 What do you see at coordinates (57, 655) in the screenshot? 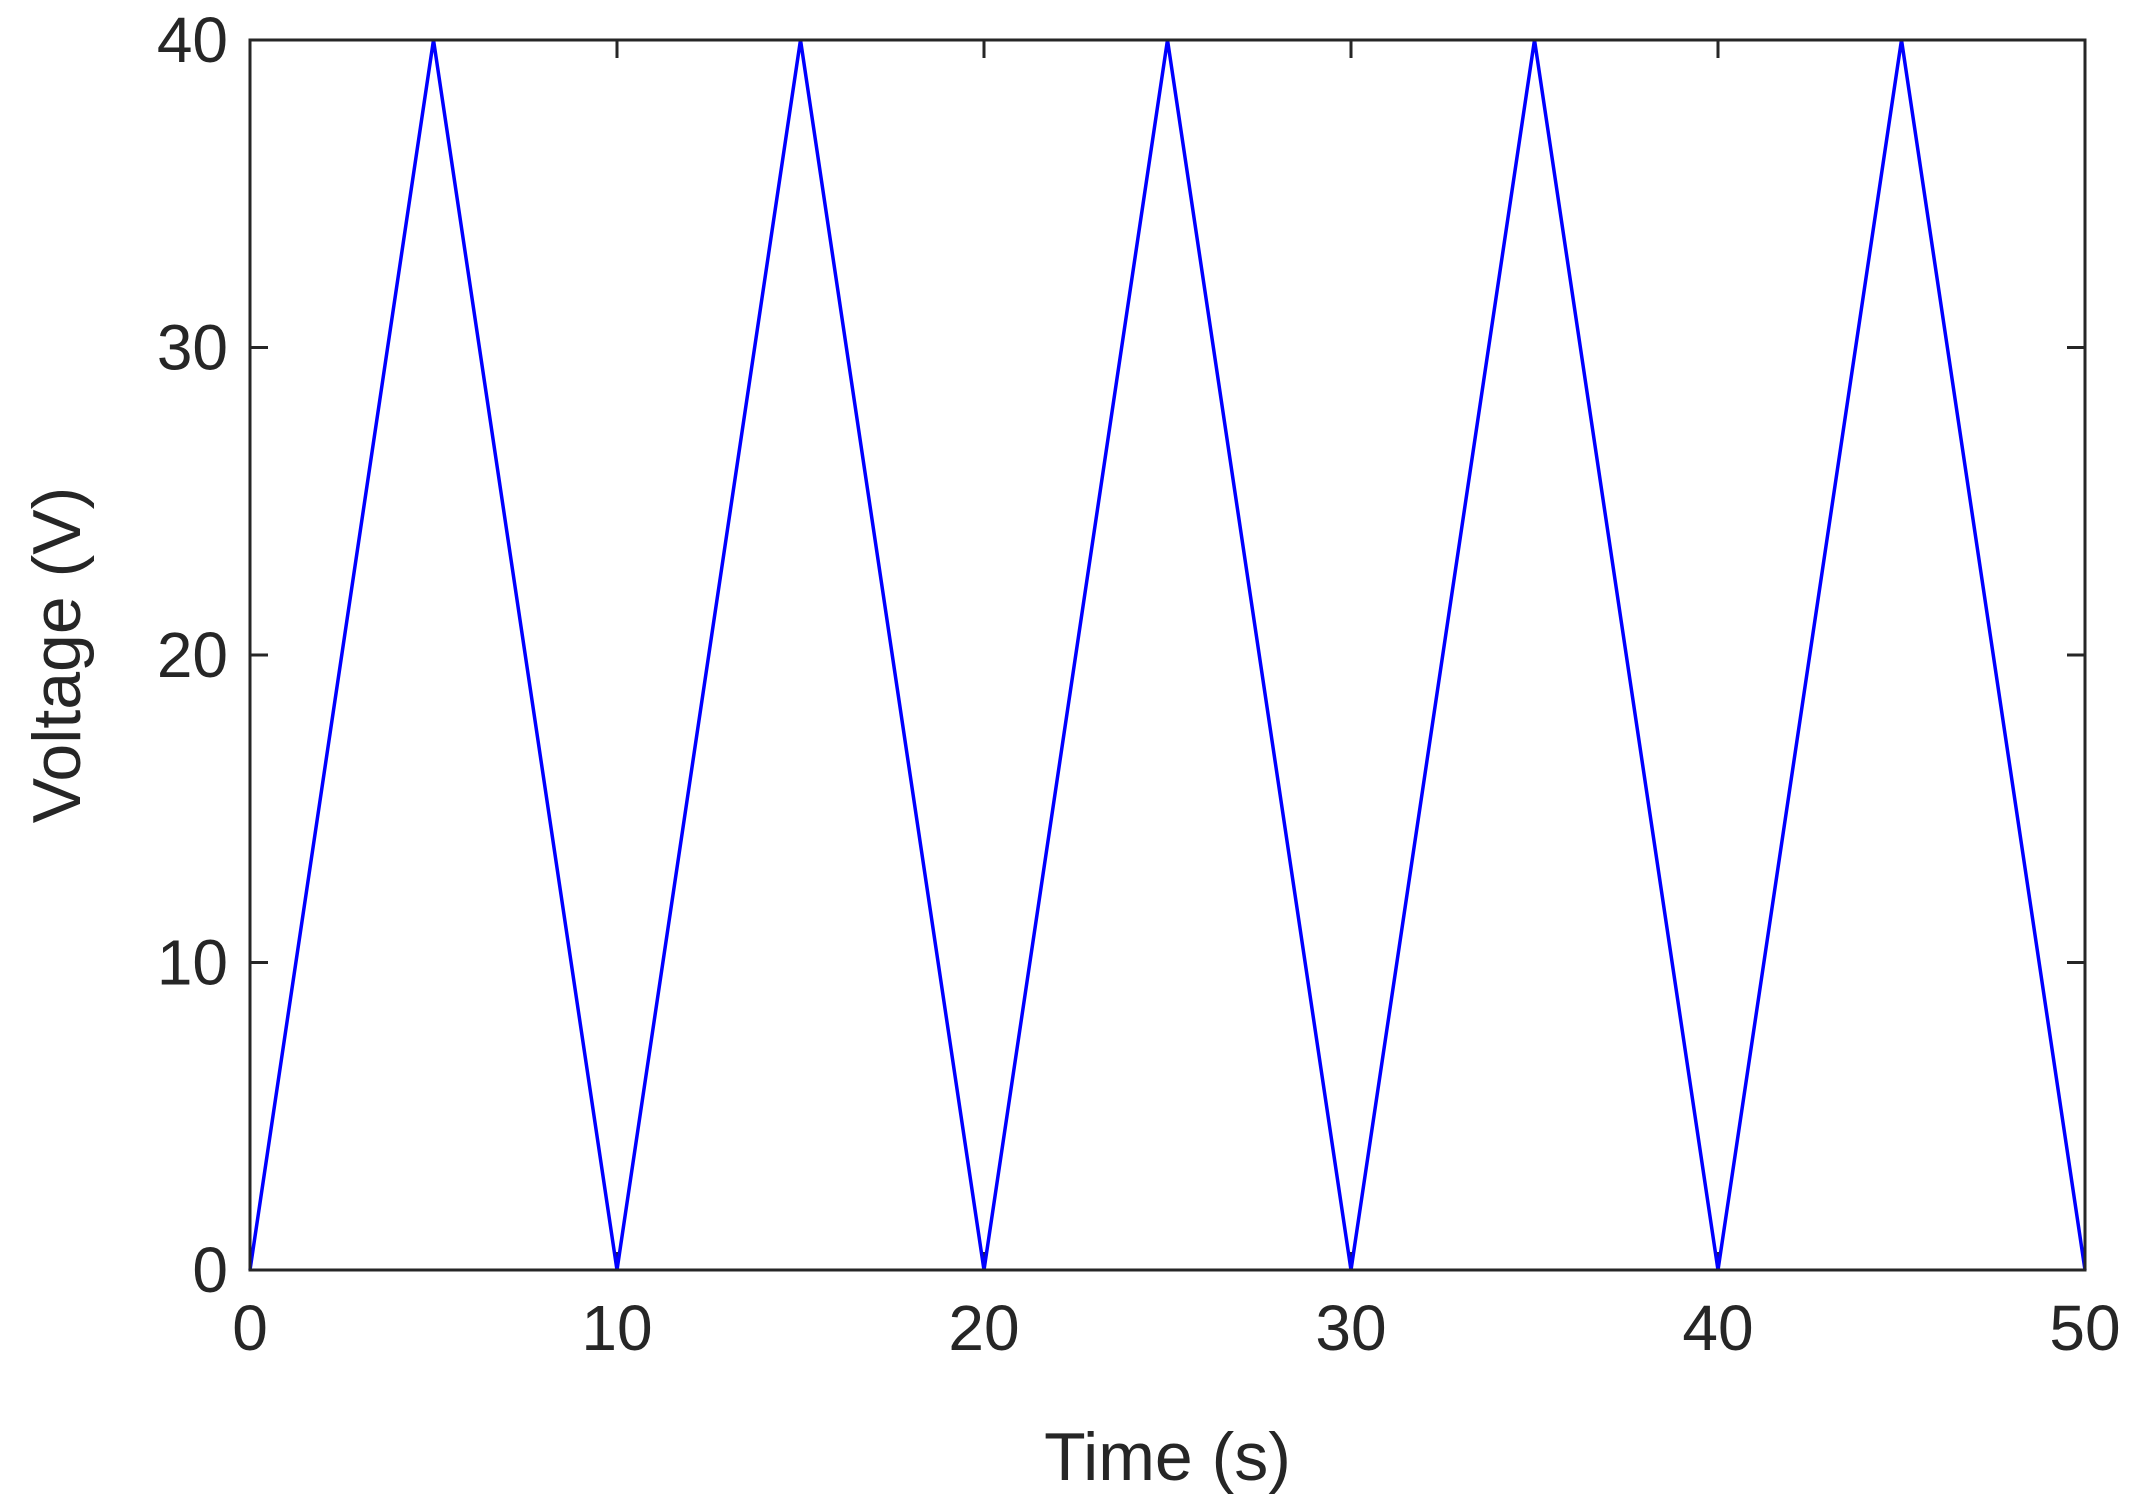
I see `y-axis-label: Voltage (V)` at bounding box center [57, 655].